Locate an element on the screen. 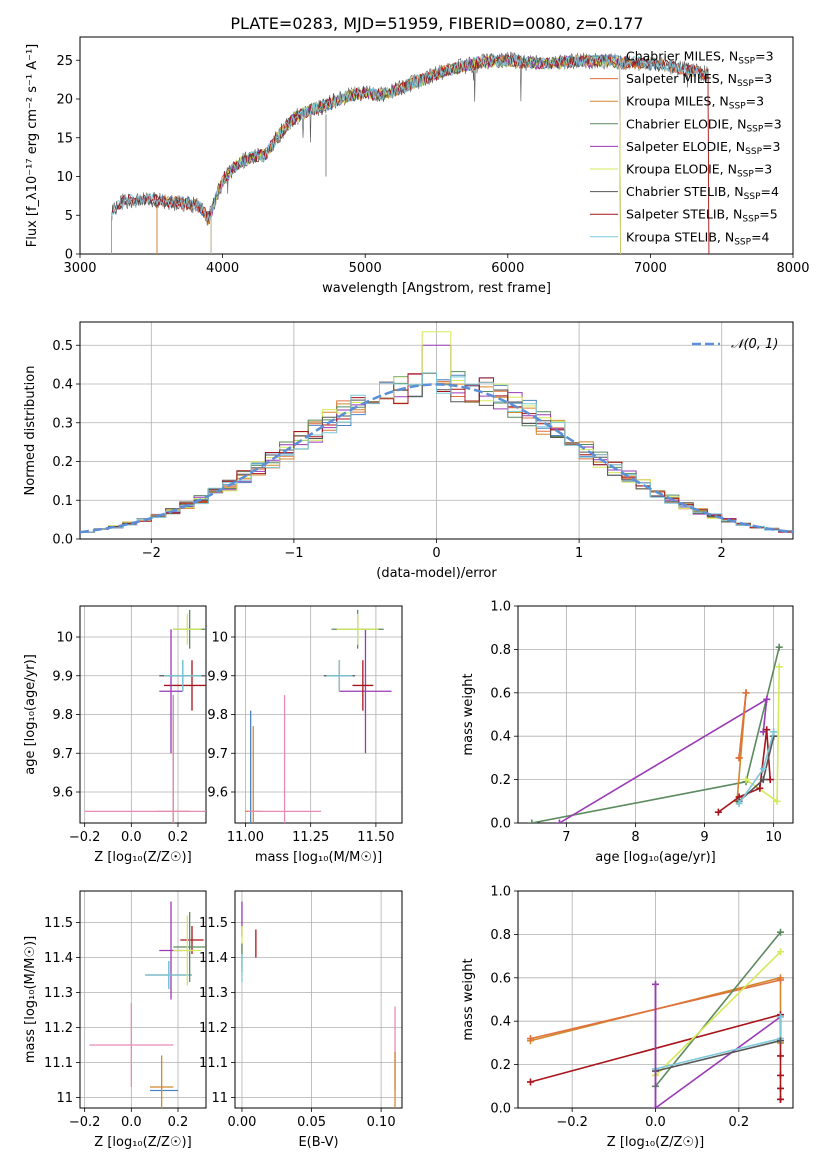  y-tick-label: 25 is located at coordinates (64, 61).